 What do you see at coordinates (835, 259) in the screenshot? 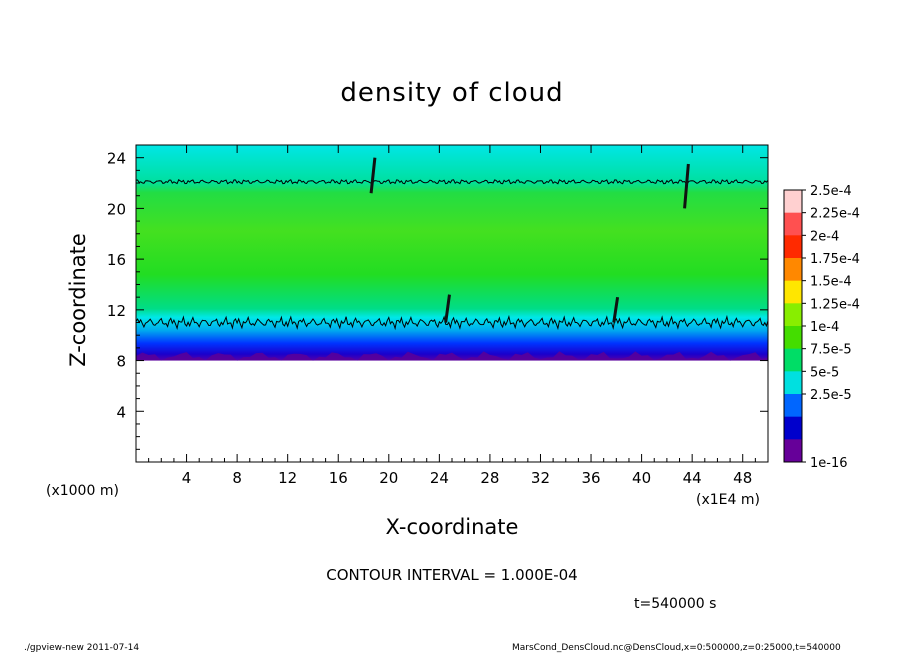
I see `colorbar-label: 1.75e-4` at bounding box center [835, 259].